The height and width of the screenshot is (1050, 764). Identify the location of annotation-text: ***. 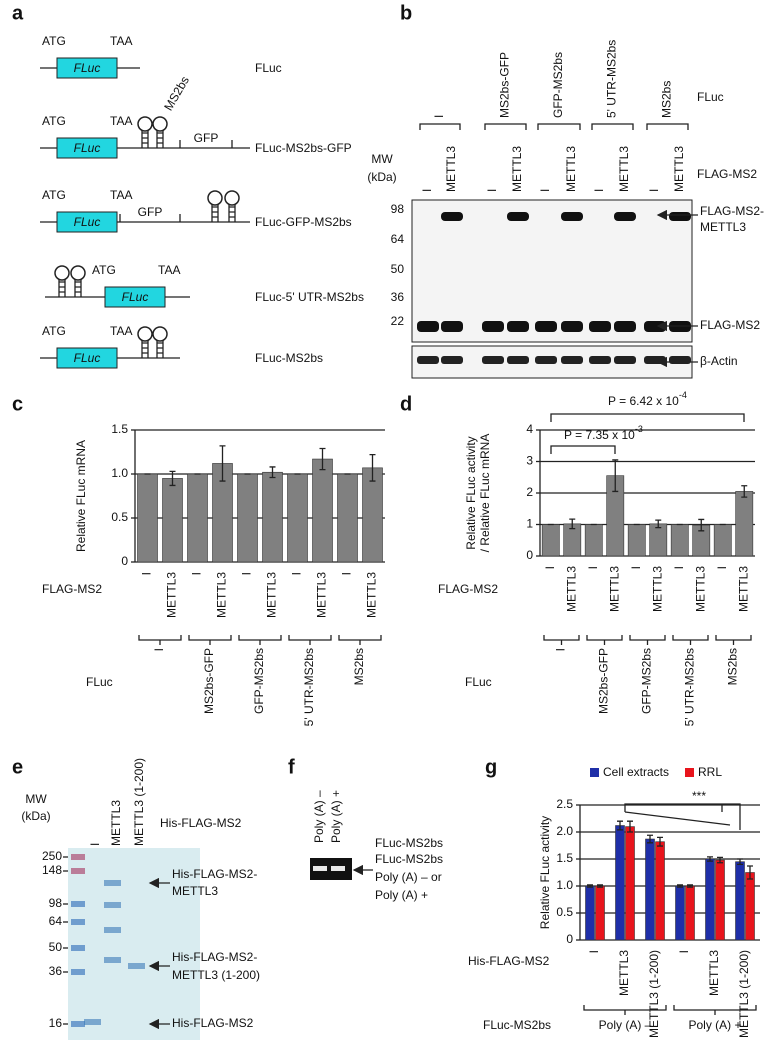
(699, 796).